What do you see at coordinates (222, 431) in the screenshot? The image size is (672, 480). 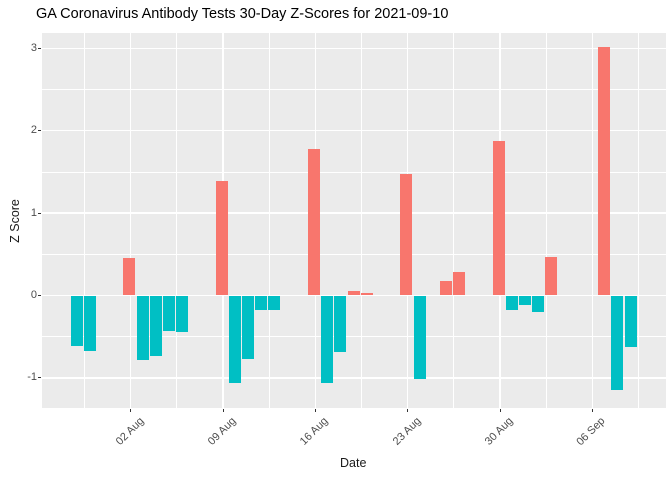 I see `x-axis-tick-label: 09 Aug` at bounding box center [222, 431].